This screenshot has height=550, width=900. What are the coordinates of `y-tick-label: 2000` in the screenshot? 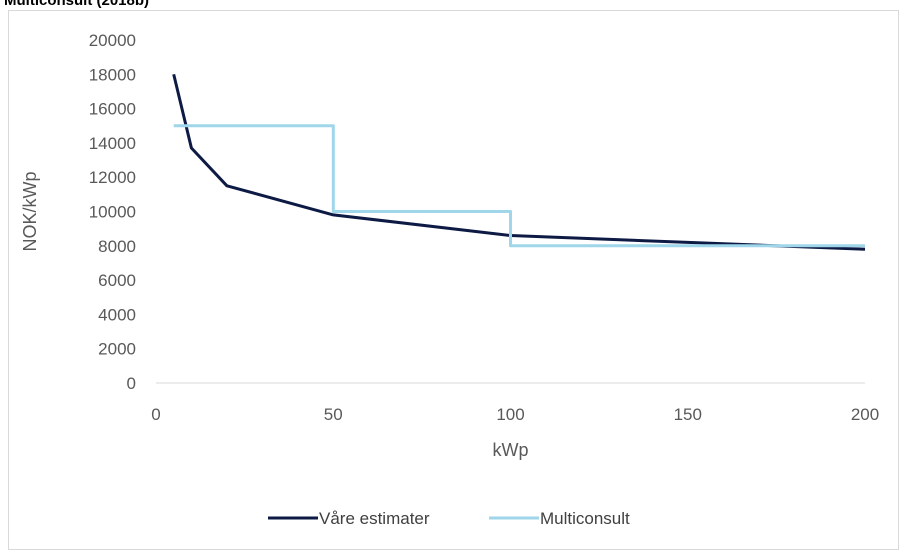 It's located at (117, 349).